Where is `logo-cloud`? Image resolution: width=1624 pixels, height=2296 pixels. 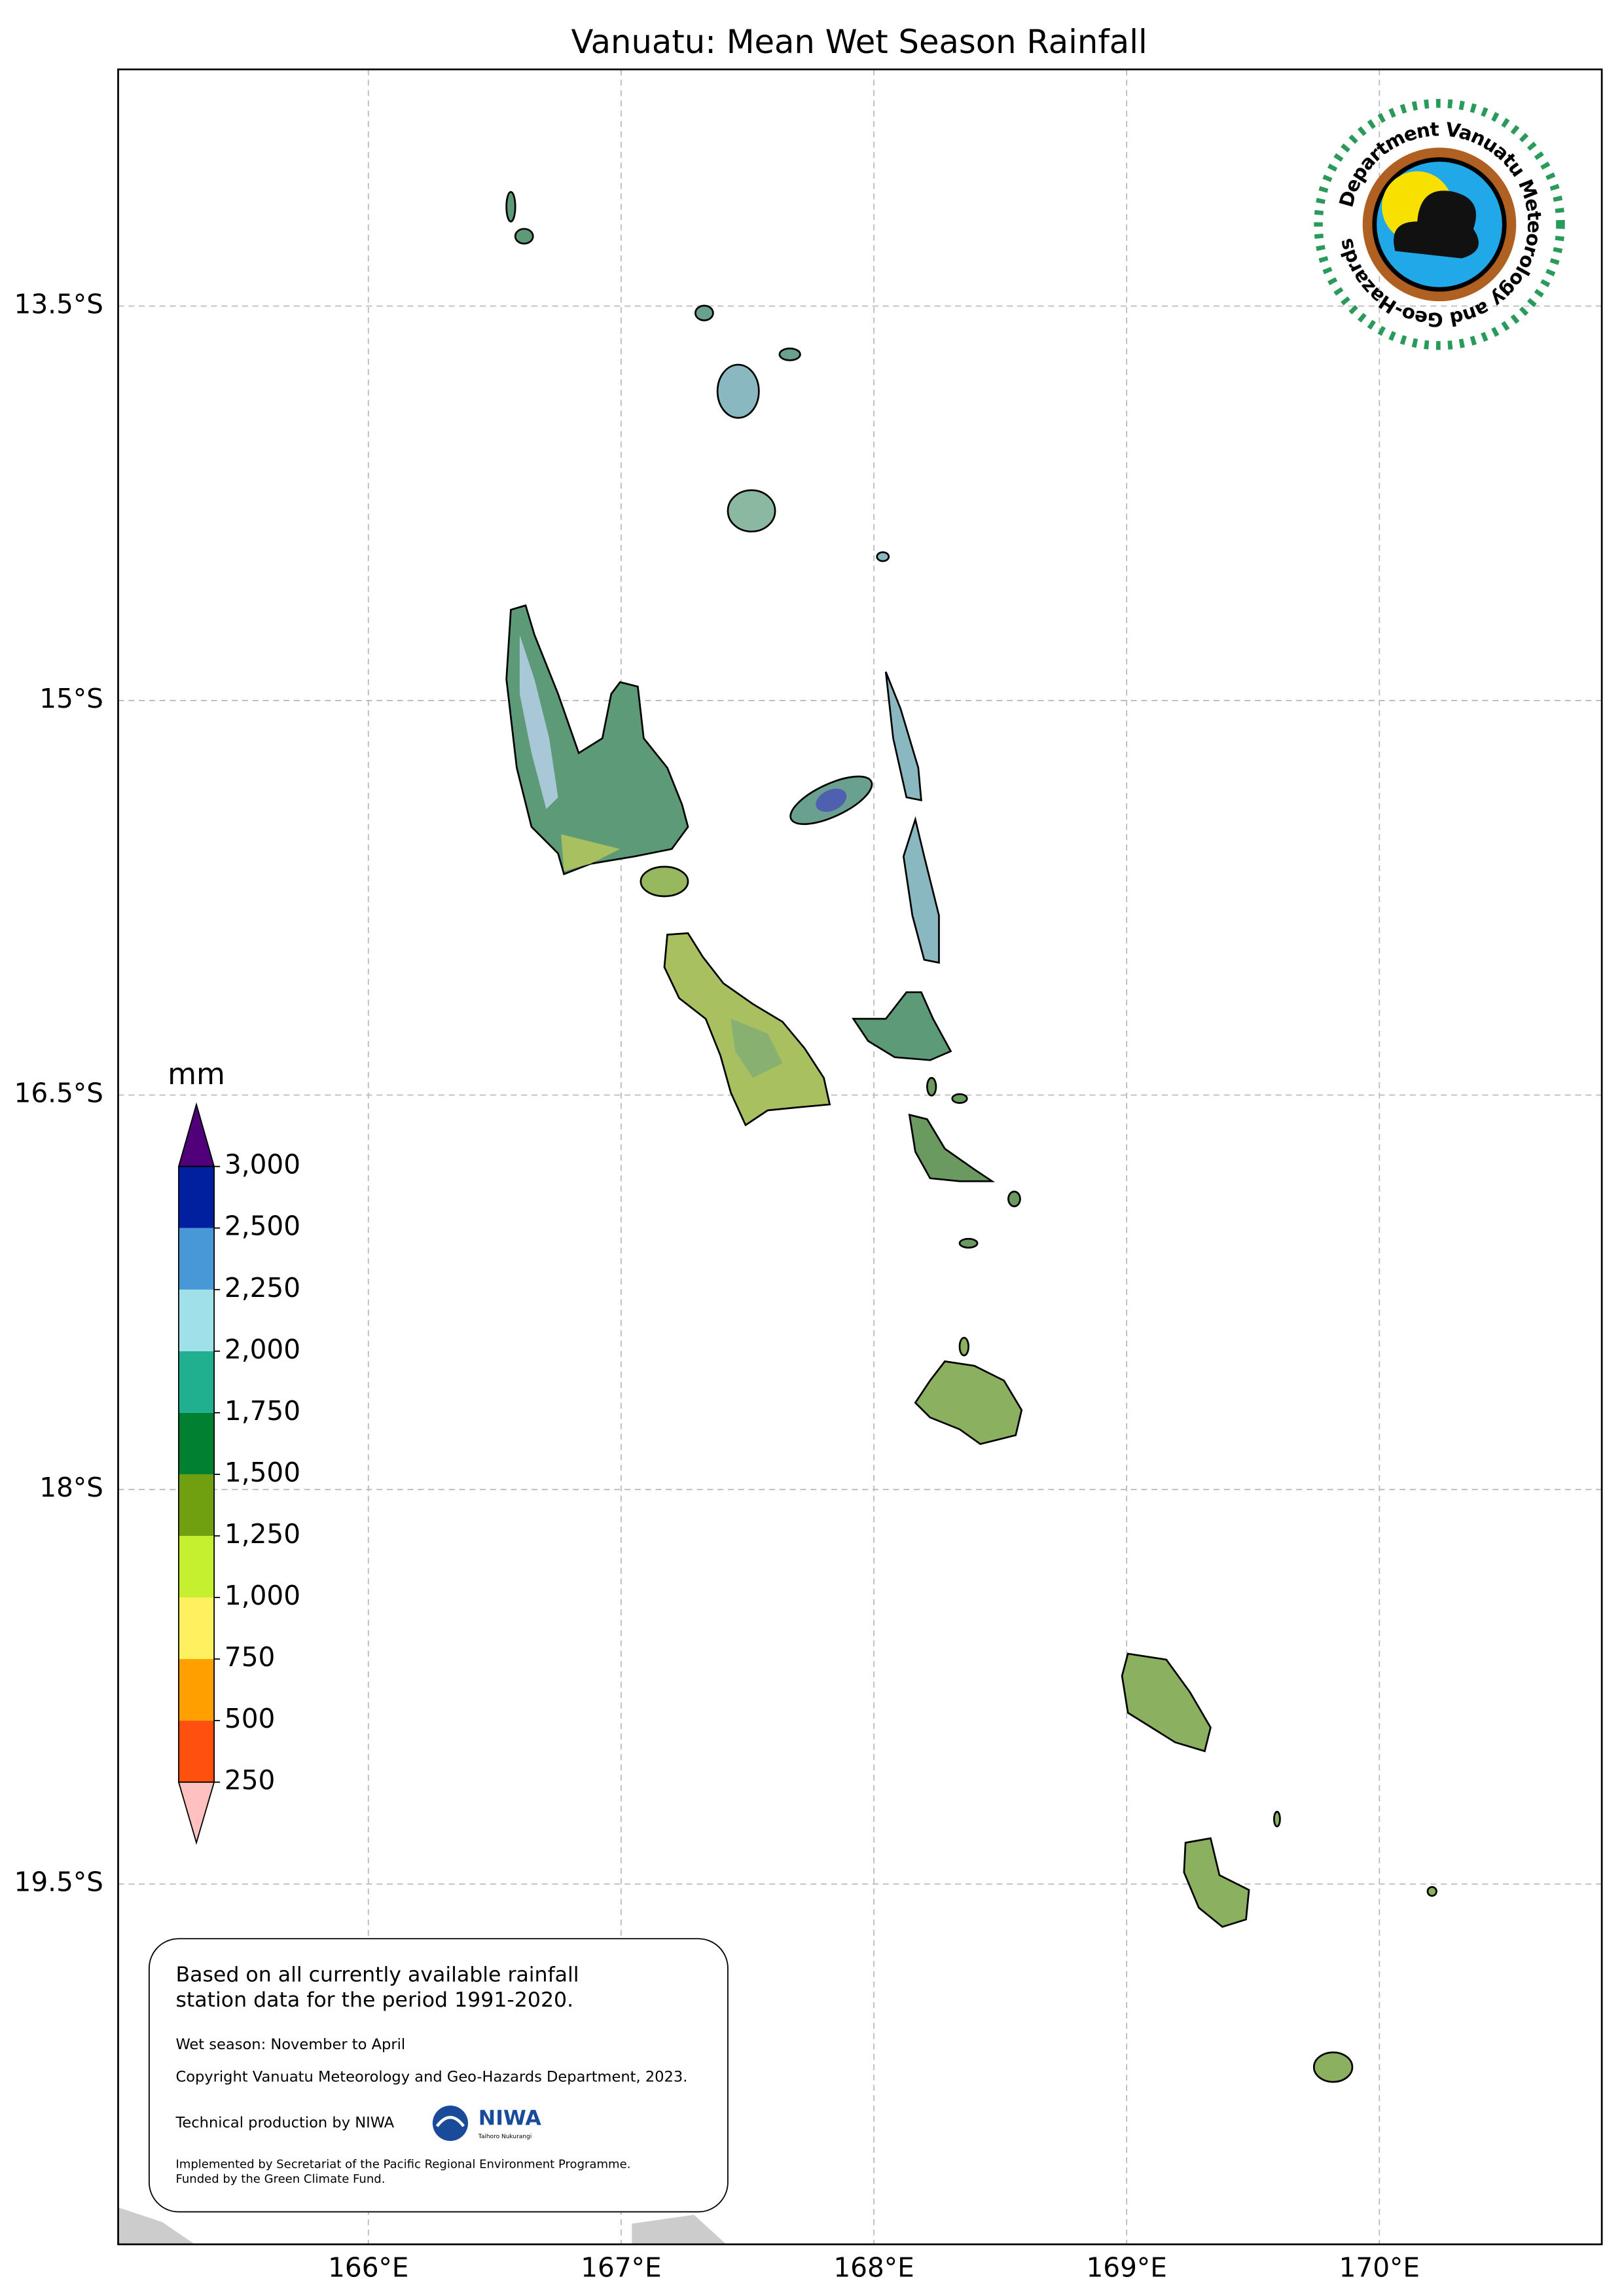 logo-cloud is located at coordinates (1436, 225).